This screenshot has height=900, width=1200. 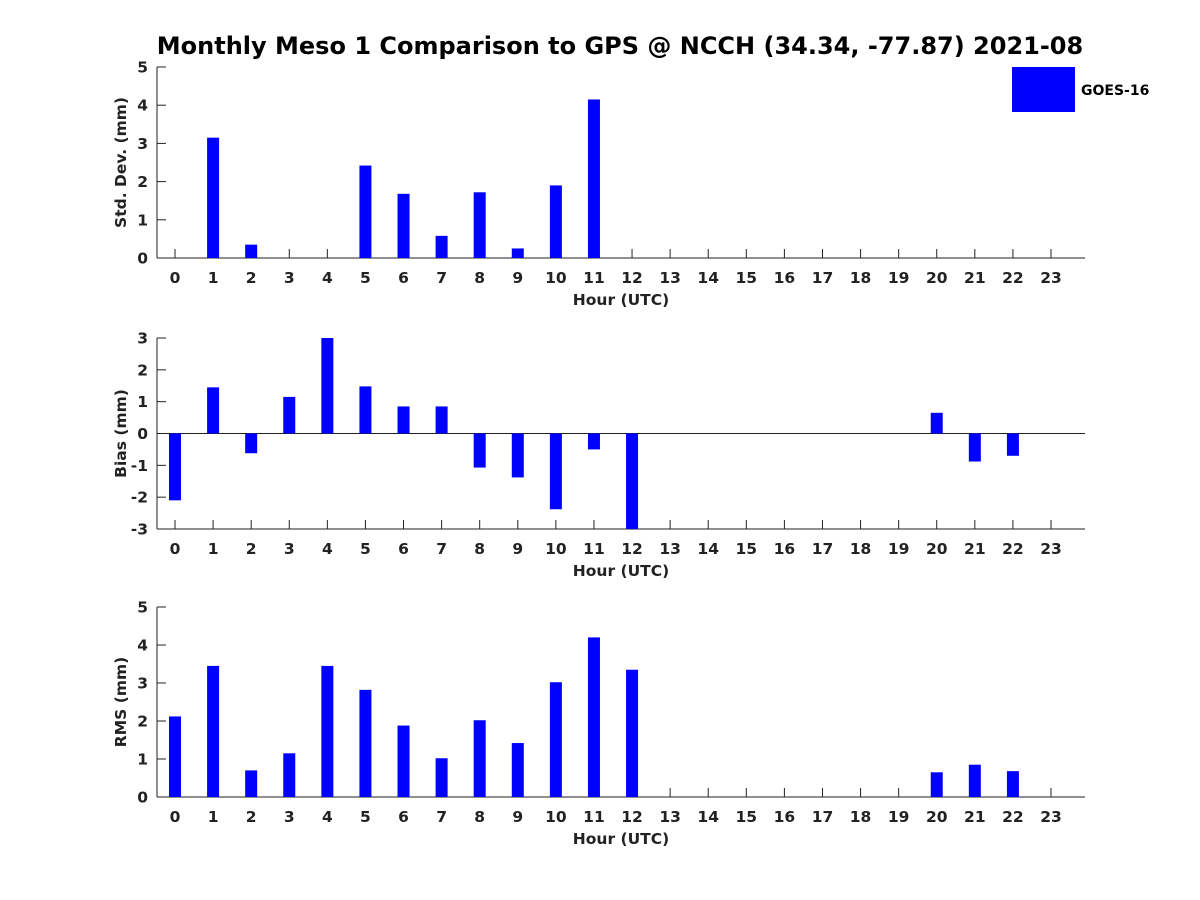 What do you see at coordinates (142, 220) in the screenshot?
I see `y-tick-label: 1` at bounding box center [142, 220].